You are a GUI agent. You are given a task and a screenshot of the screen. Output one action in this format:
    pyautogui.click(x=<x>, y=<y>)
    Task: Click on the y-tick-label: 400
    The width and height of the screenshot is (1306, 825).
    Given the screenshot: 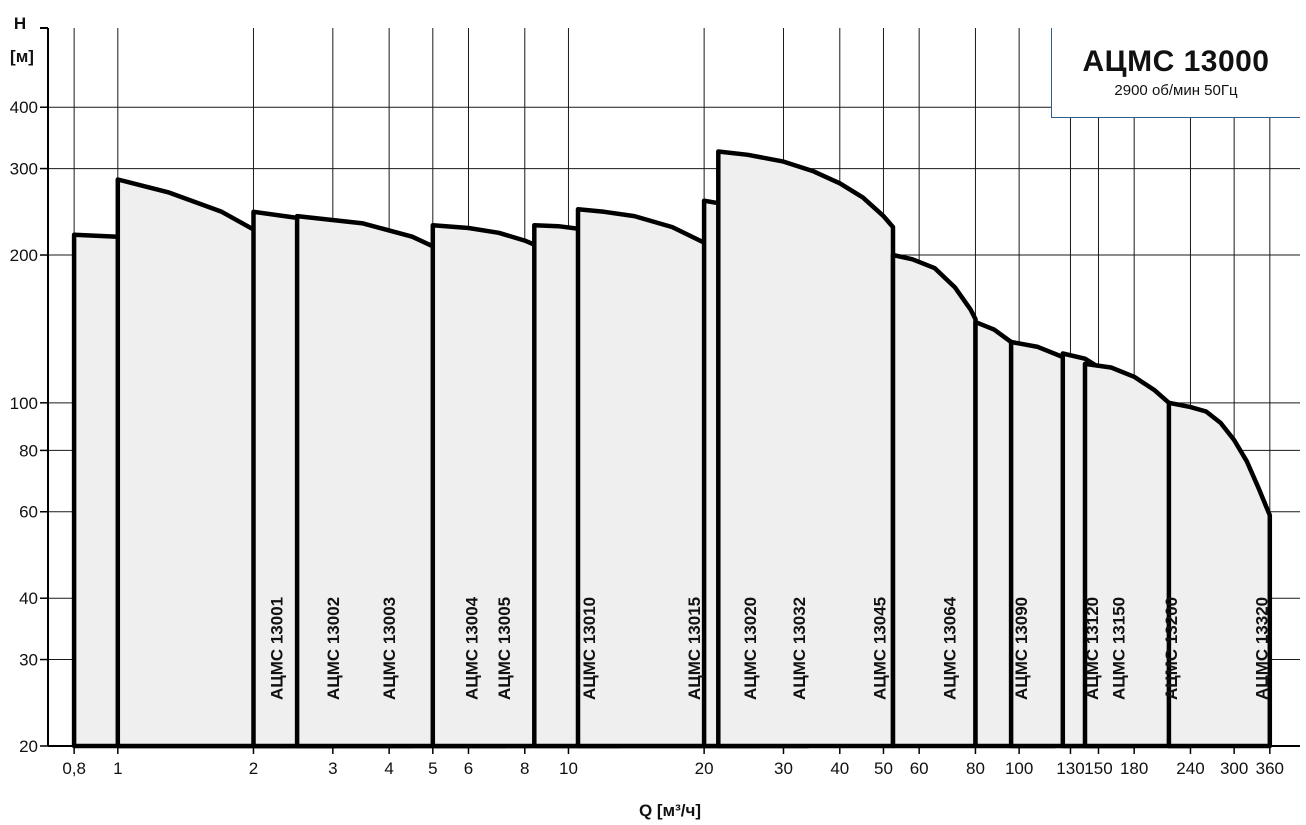 What is the action you would take?
    pyautogui.click(x=24, y=107)
    